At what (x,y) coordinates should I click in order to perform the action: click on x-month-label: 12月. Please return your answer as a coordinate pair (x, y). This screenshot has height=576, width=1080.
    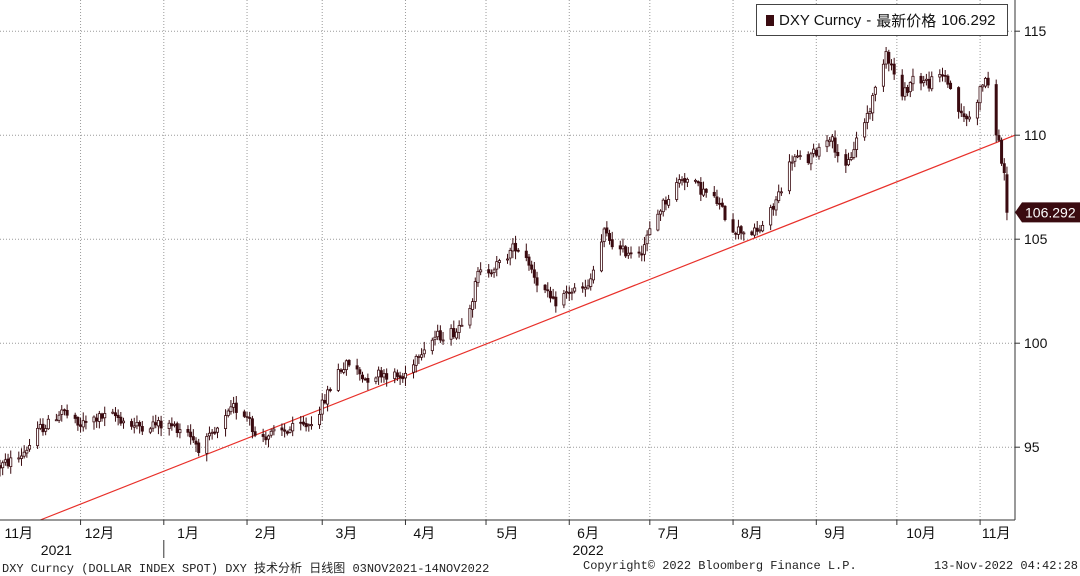
    Looking at the image, I should click on (100, 533).